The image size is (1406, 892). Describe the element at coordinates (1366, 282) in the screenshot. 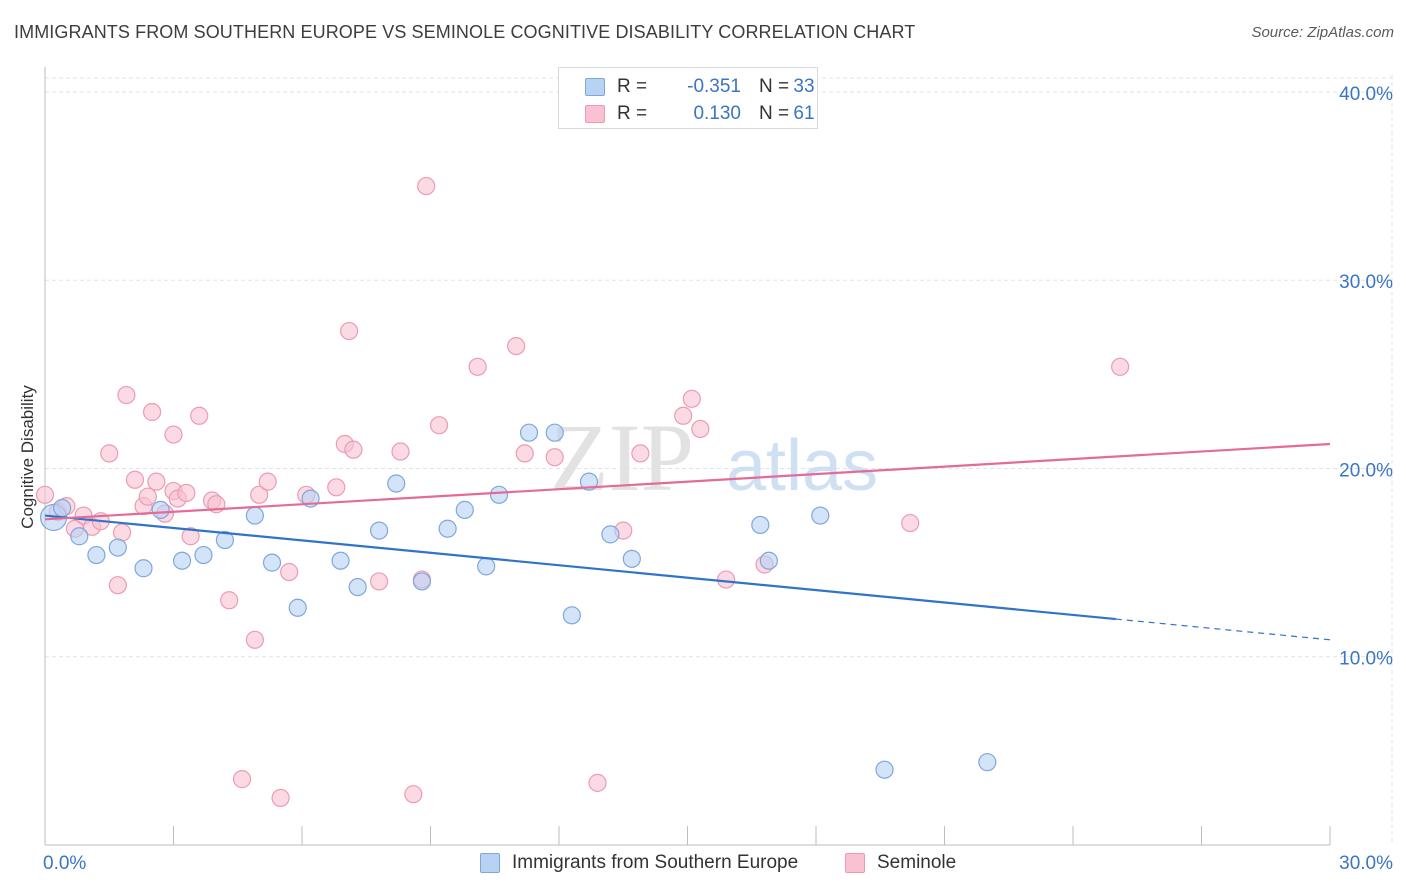

I see `y-tick-label: 30.0%` at that location.